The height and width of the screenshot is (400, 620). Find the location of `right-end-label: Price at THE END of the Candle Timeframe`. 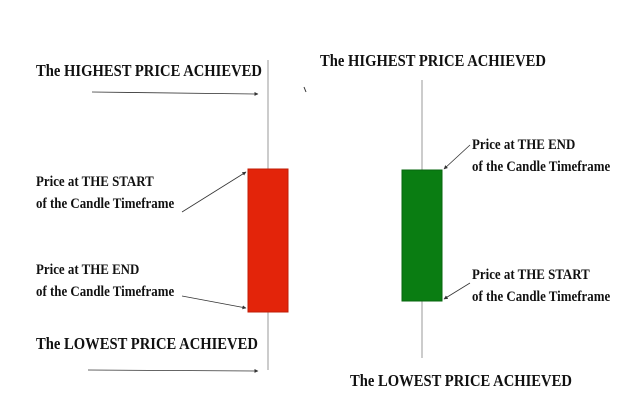

right-end-label: Price at THE END of the Candle Timeframe is located at coordinates (541, 156).